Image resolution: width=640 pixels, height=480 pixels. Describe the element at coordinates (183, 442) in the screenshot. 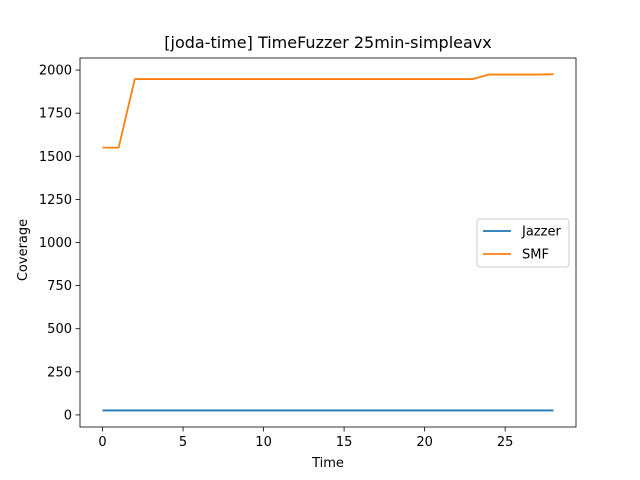

I see `x-tick-label: 5` at that location.